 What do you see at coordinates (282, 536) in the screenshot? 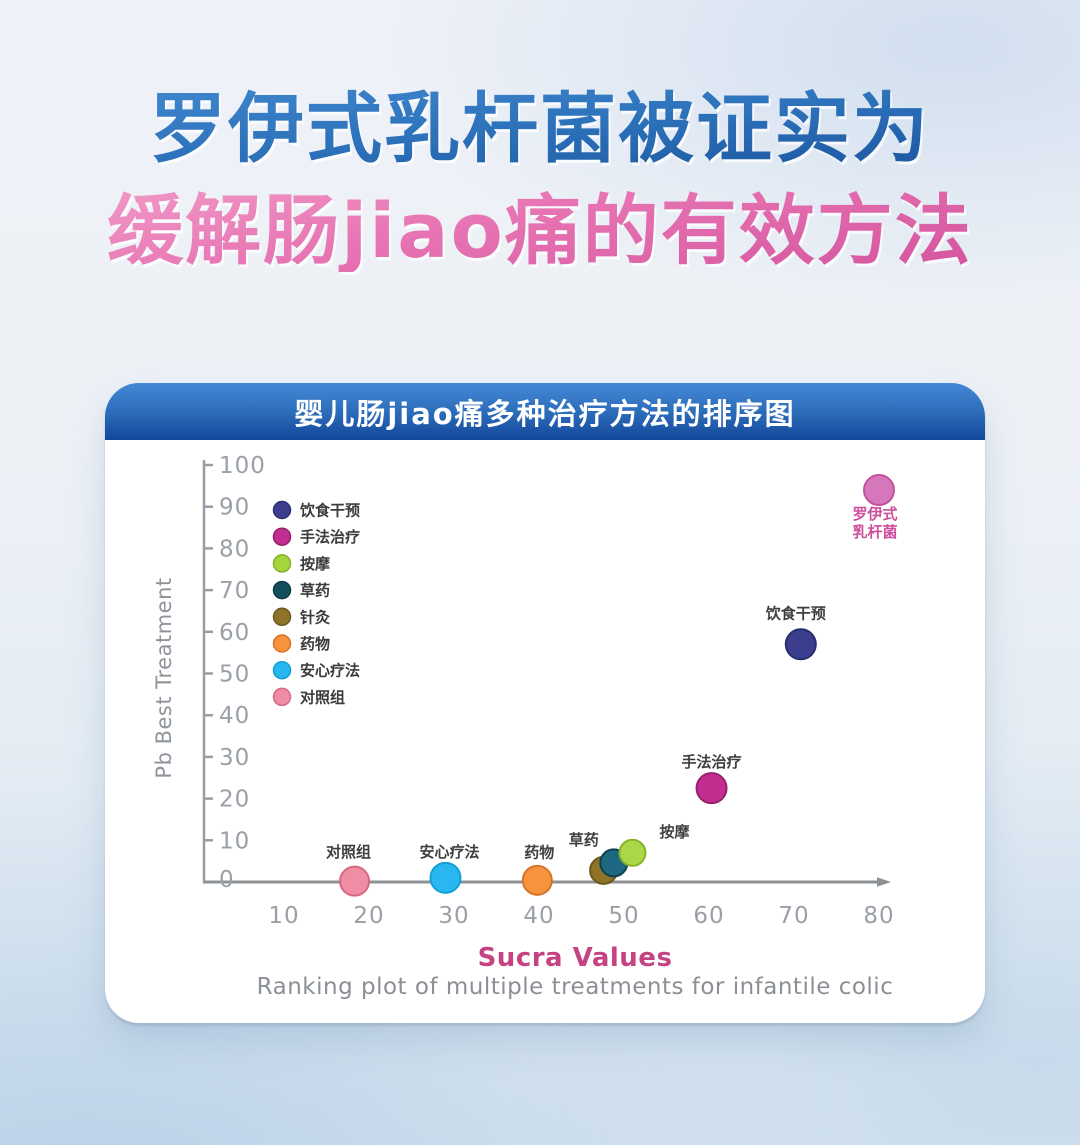
I see `legend-dot-manual-therapy` at bounding box center [282, 536].